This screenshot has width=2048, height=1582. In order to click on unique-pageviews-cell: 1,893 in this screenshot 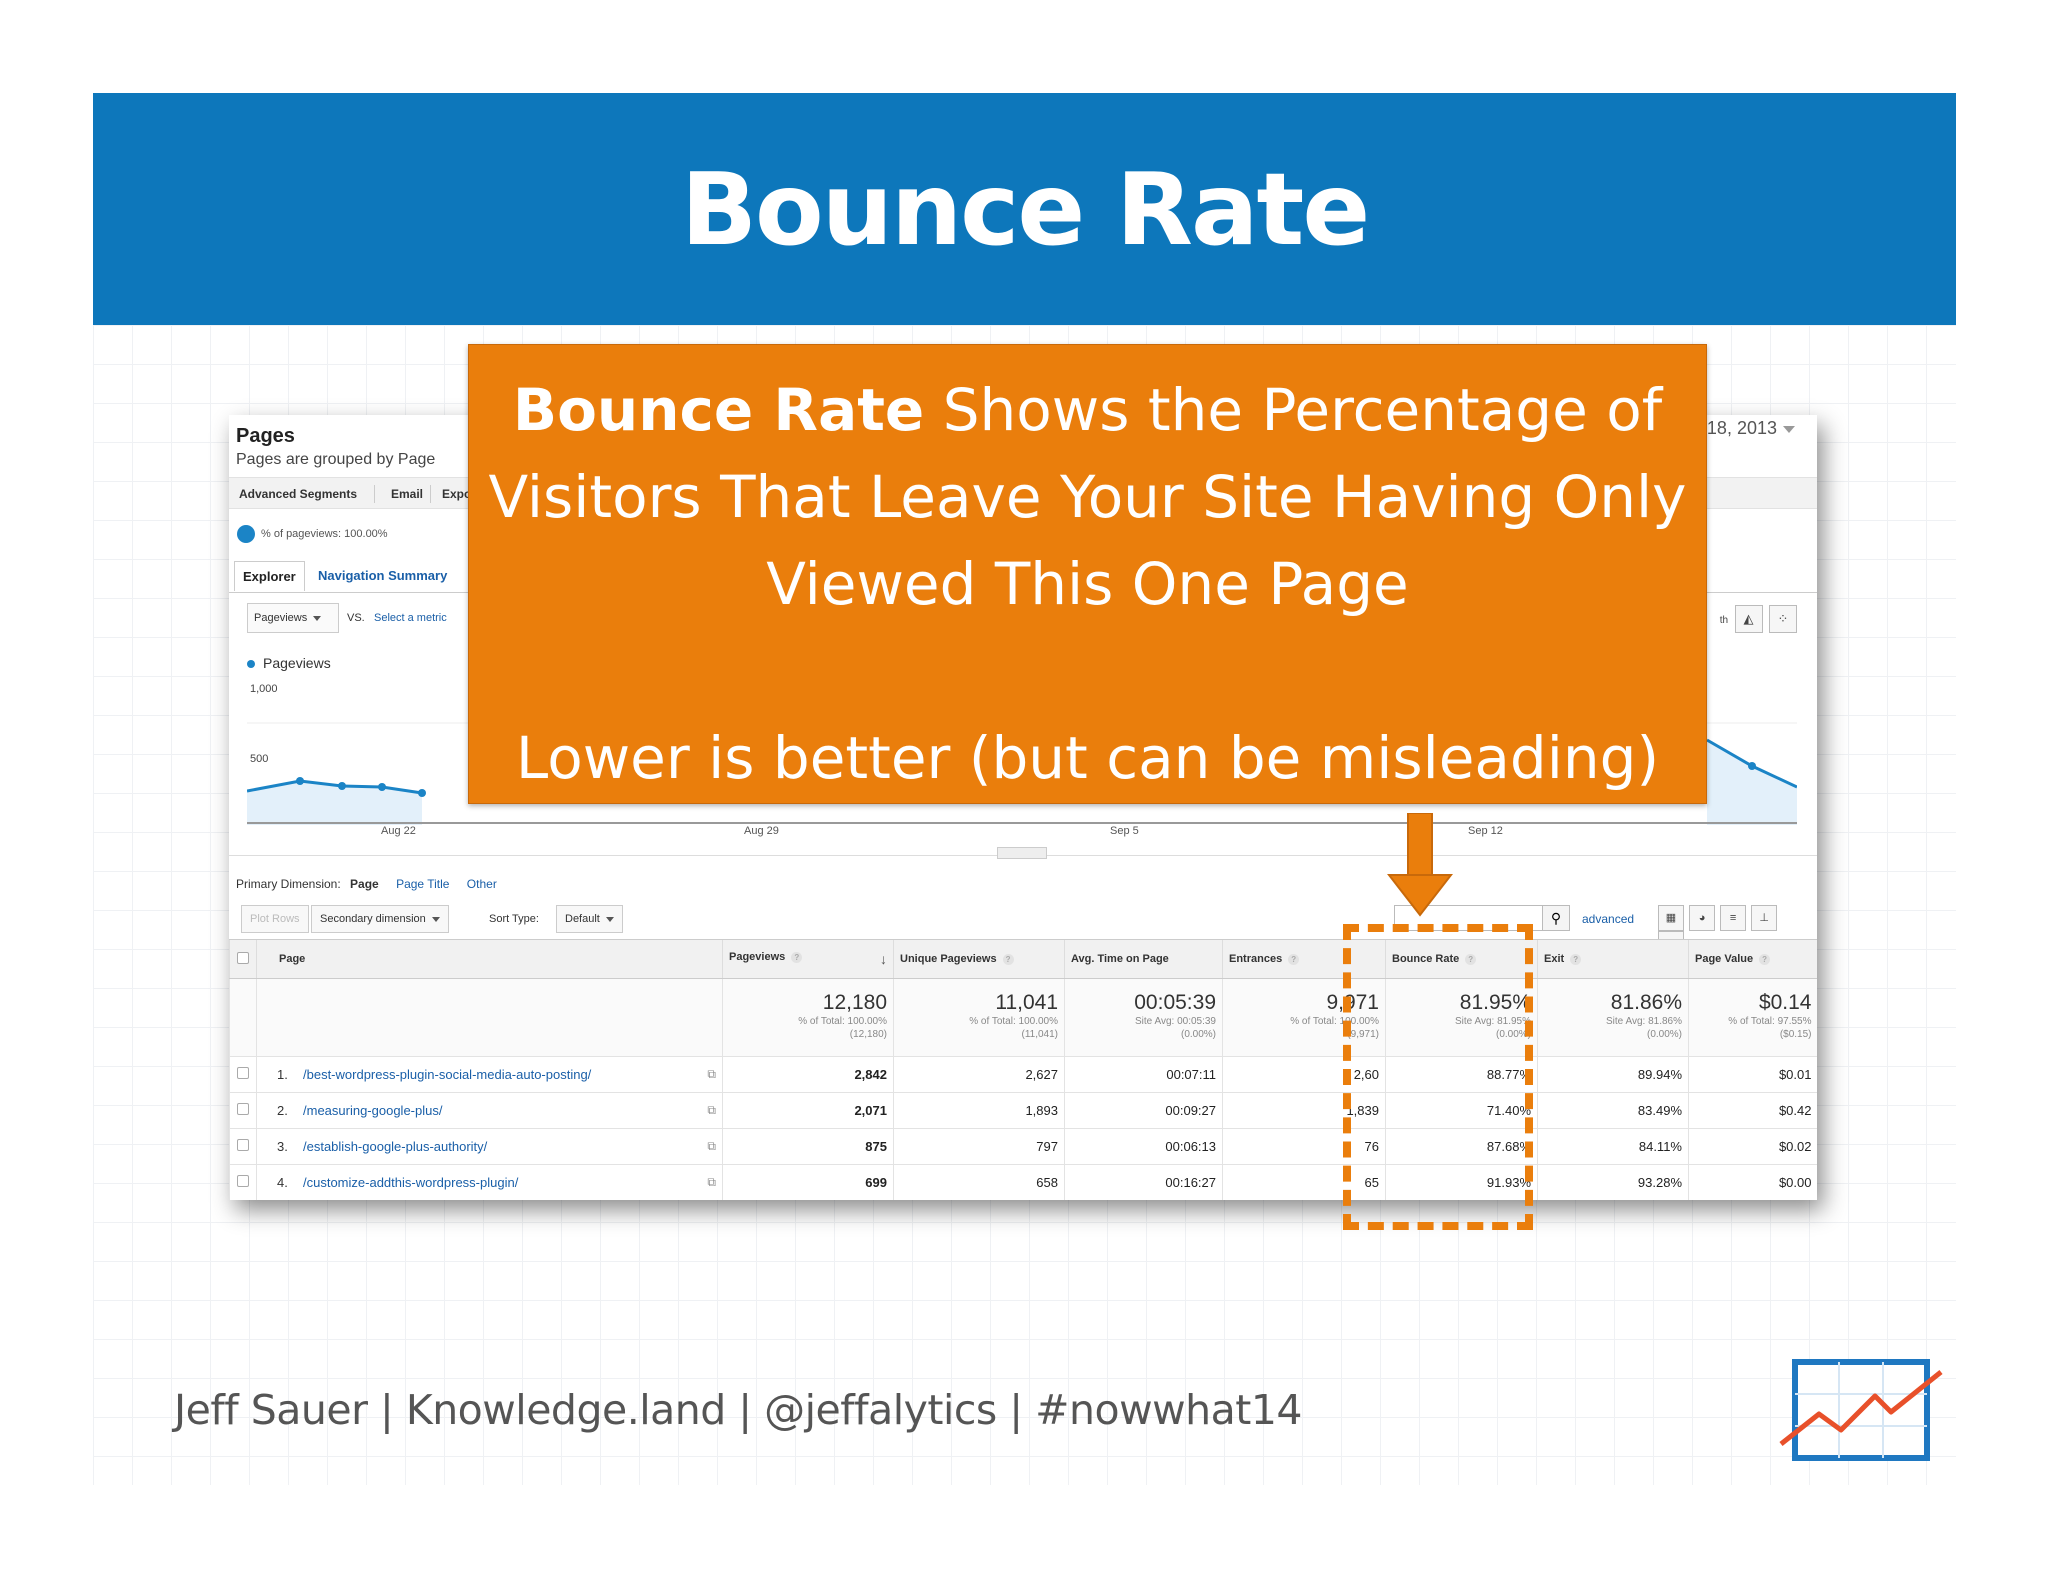, I will do `click(979, 1110)`.